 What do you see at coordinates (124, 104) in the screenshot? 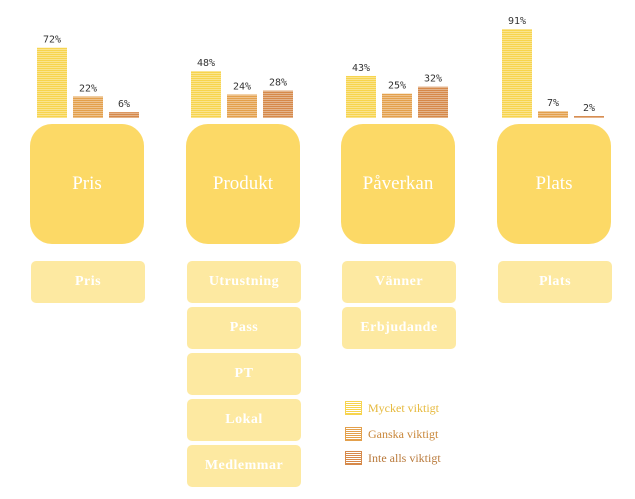
I see `data-label-pris-series-2: 6%` at bounding box center [124, 104].